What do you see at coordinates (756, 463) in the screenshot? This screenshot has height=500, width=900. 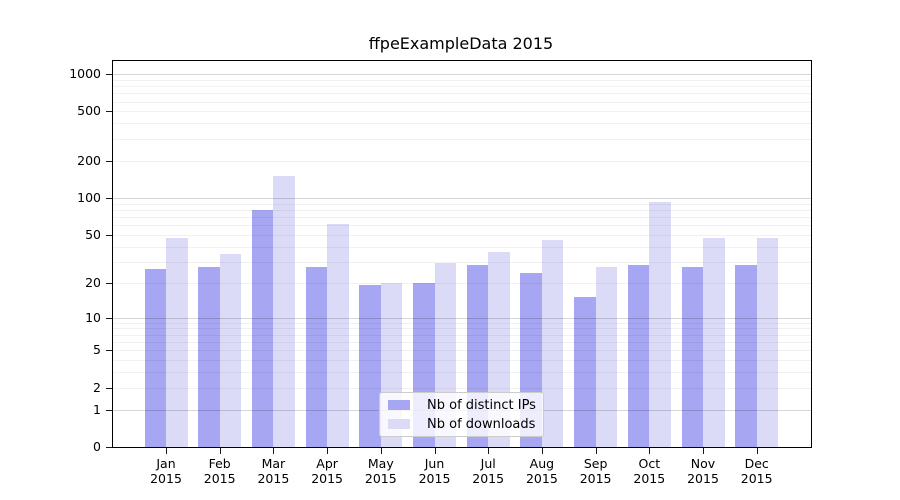 I see `x-tick-month: Dec` at bounding box center [756, 463].